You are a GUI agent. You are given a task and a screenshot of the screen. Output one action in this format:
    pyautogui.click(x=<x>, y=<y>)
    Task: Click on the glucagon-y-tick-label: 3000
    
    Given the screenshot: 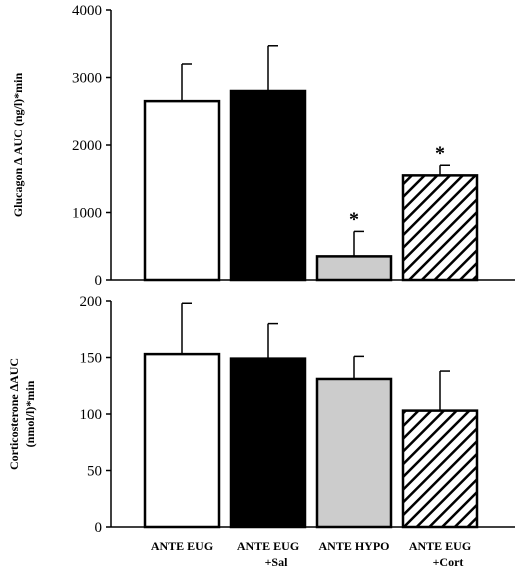 What is the action you would take?
    pyautogui.click(x=87, y=79)
    